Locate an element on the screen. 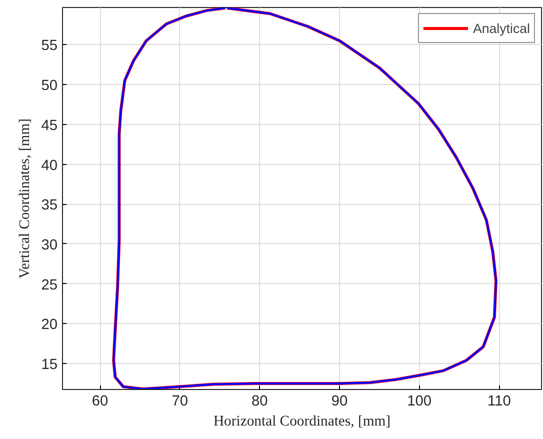  y-tick-label: 35 is located at coordinates (49, 206).